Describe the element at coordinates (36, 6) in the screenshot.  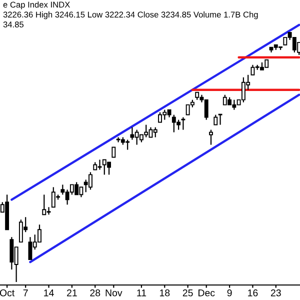
I see `text: e Cap Index INDX` at that location.